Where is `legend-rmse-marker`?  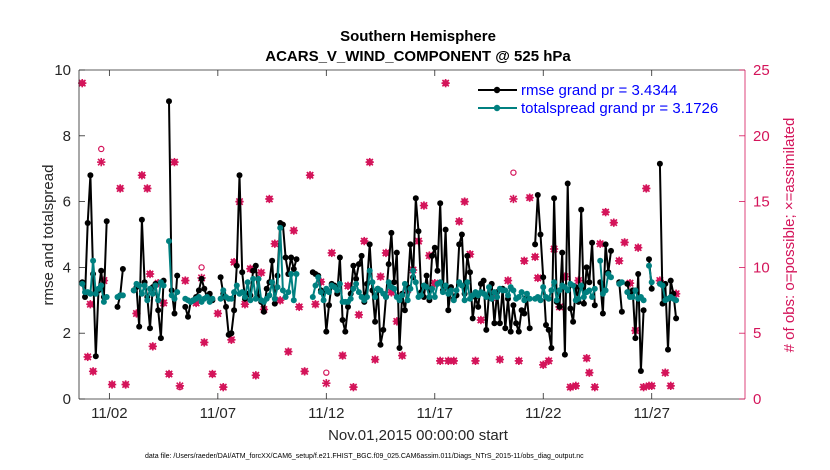
legend-rmse-marker is located at coordinates (497, 90).